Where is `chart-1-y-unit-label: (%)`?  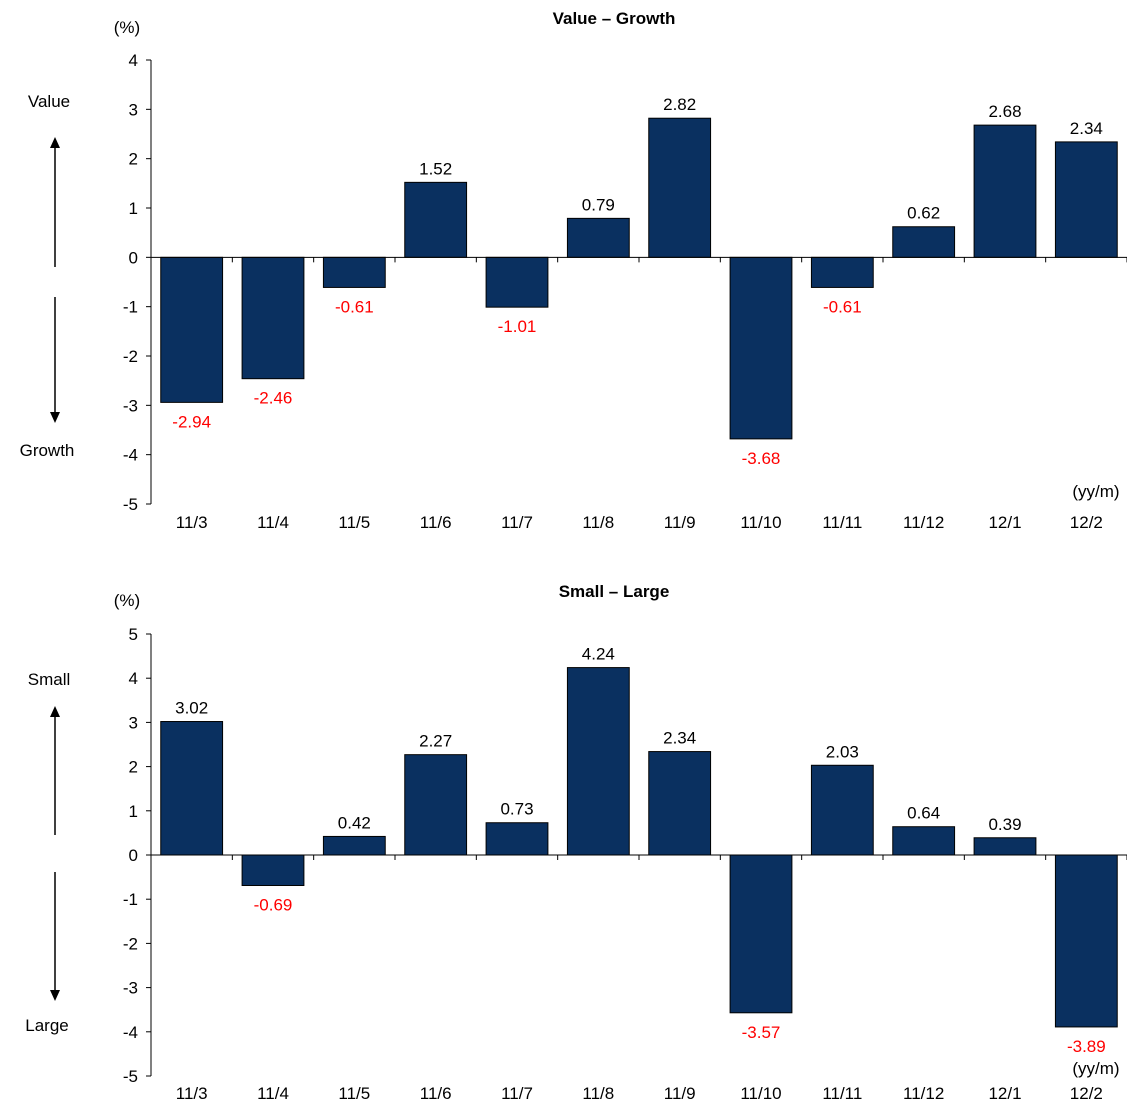 chart-1-y-unit-label: (%) is located at coordinates (127, 27).